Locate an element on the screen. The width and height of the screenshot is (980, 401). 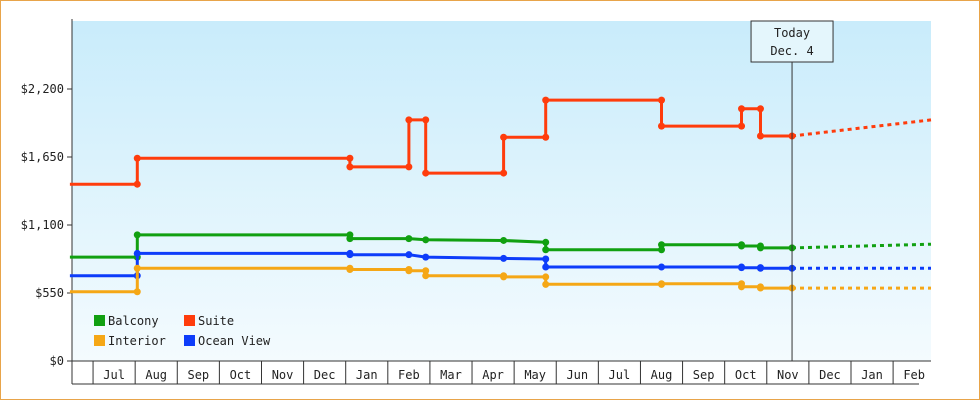
today-label: Today is located at coordinates (792, 33).